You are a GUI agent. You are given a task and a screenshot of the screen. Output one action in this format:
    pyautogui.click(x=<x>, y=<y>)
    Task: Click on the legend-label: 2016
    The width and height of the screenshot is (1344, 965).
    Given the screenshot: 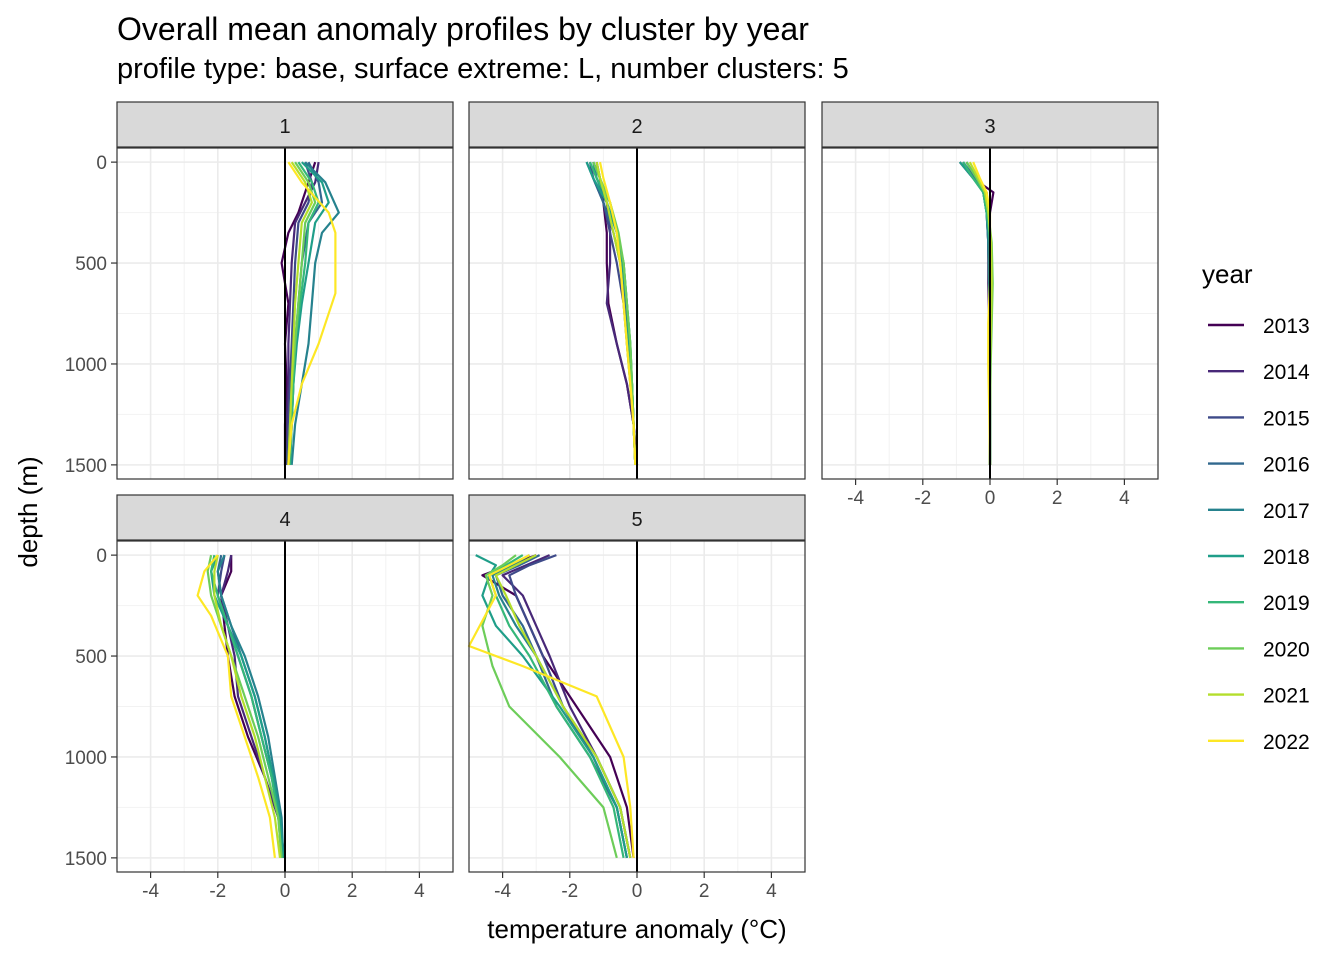 What is the action you would take?
    pyautogui.click(x=1286, y=465)
    